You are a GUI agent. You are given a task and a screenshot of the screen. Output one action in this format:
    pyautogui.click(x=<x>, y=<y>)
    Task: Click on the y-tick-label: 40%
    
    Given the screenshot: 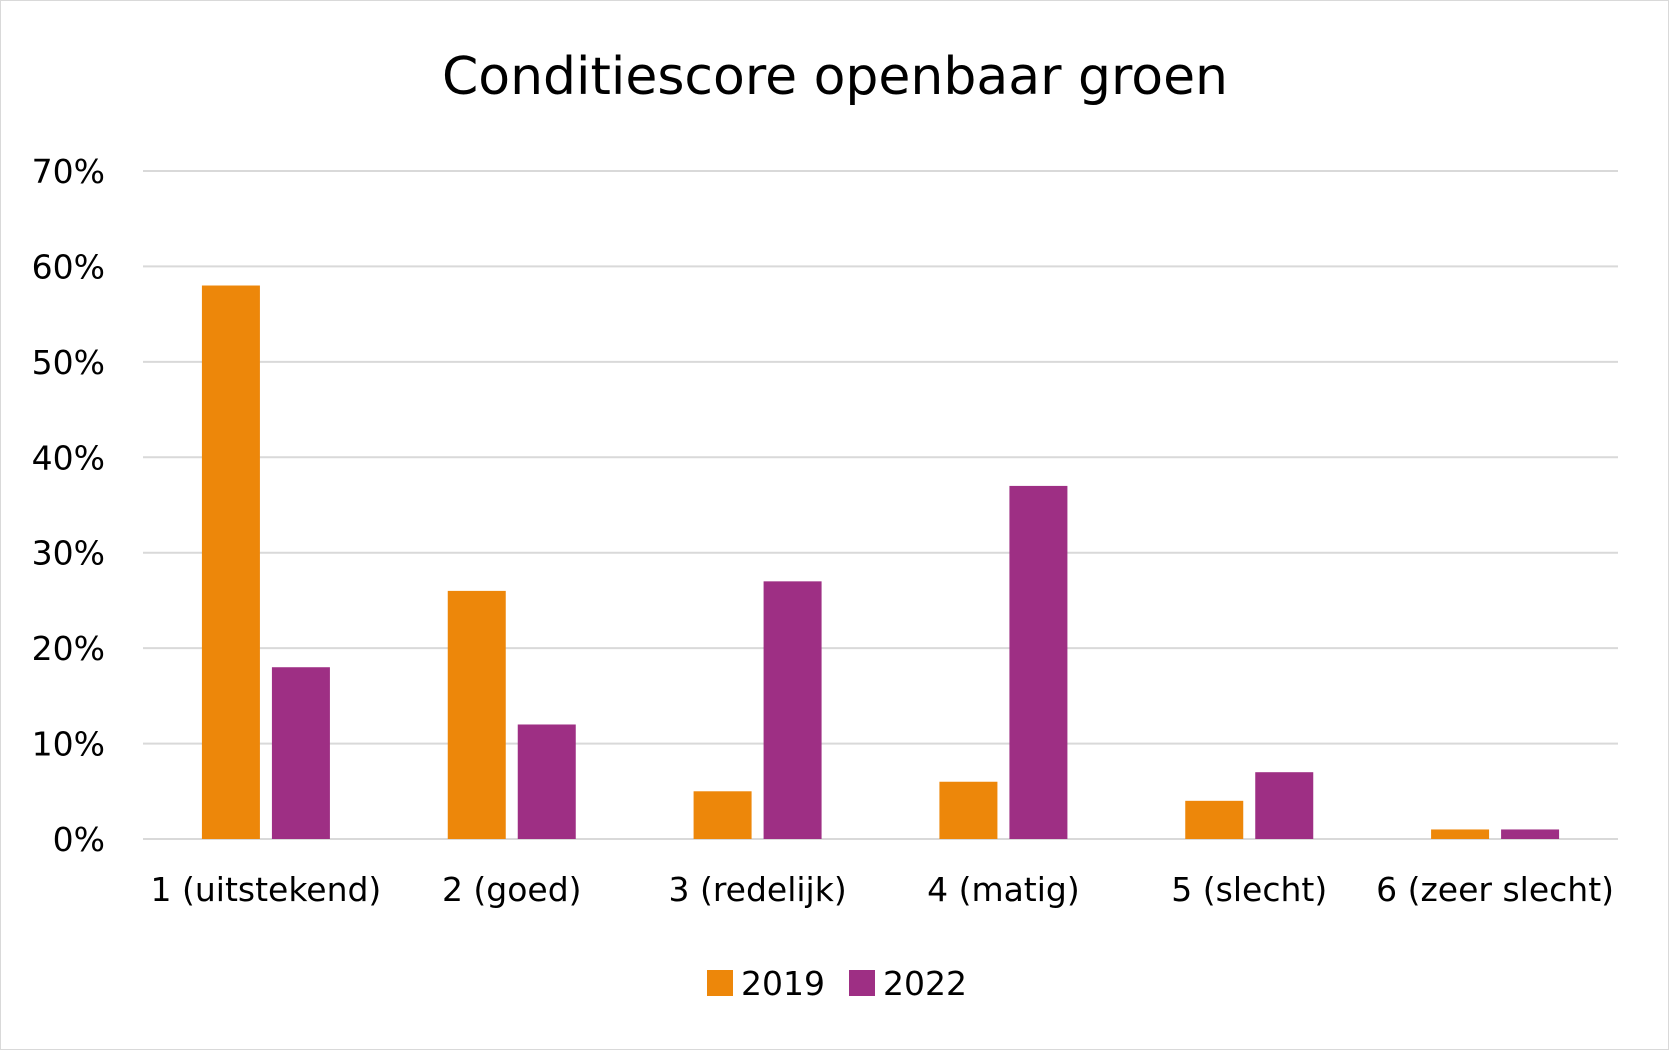 What is the action you would take?
    pyautogui.click(x=68, y=457)
    